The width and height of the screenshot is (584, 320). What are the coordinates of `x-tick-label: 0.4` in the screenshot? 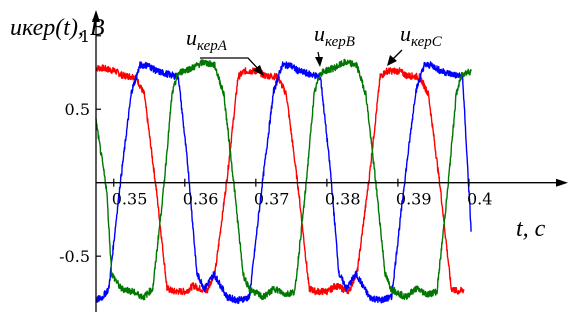 It's located at (479, 199).